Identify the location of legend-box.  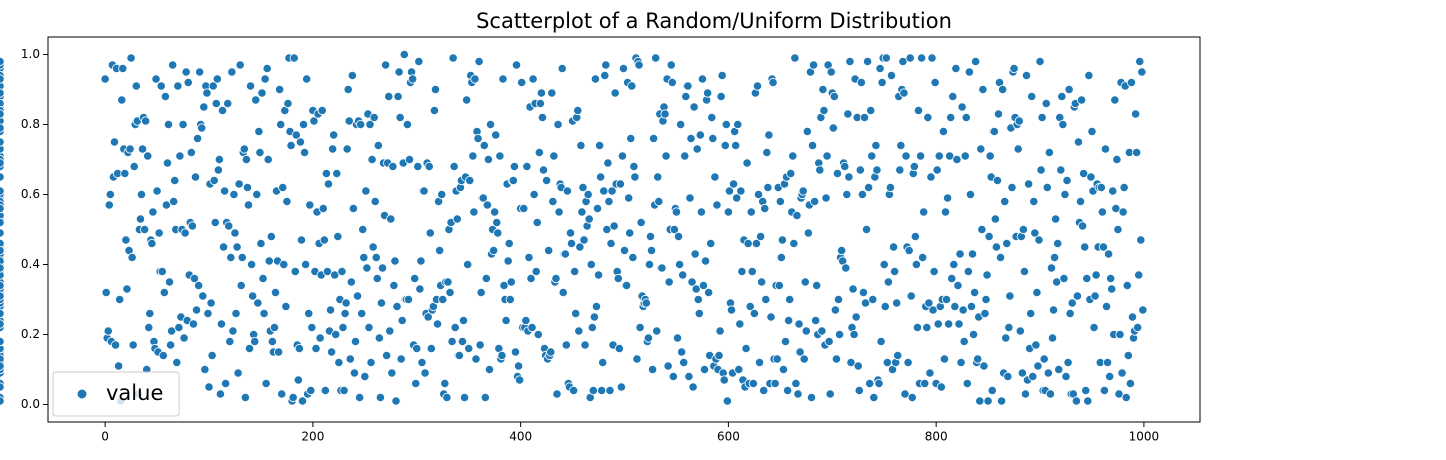
(116, 394).